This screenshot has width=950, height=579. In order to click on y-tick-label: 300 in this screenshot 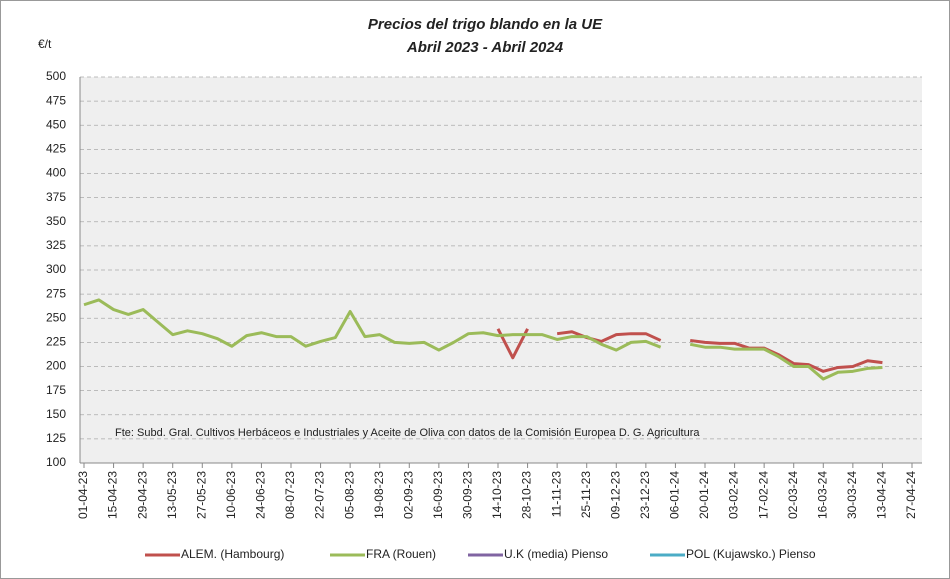, I will do `click(56, 269)`.